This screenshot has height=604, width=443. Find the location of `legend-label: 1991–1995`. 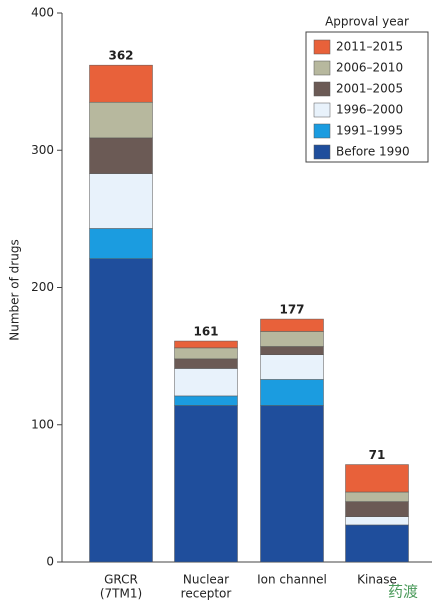

legend-label: 1991–1995 is located at coordinates (369, 131).